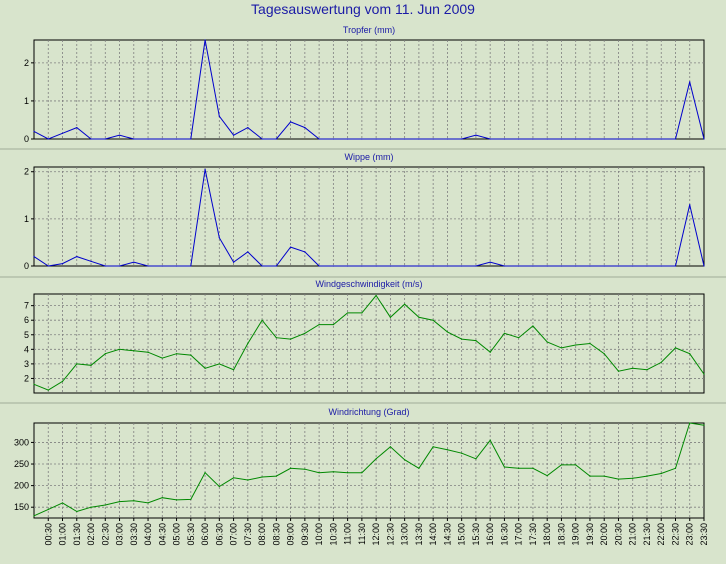  What do you see at coordinates (333, 534) in the screenshot?
I see `x-tick-label: 10:30` at bounding box center [333, 534].